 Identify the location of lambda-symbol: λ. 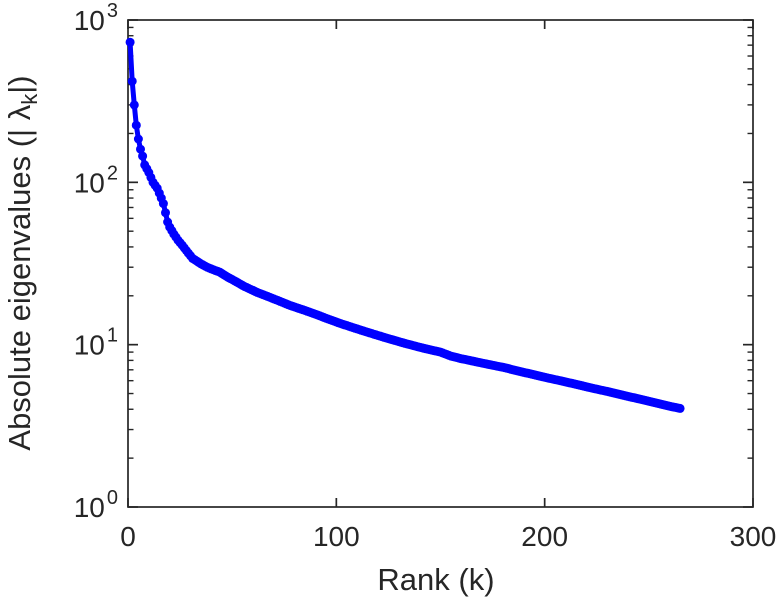
(19, 112).